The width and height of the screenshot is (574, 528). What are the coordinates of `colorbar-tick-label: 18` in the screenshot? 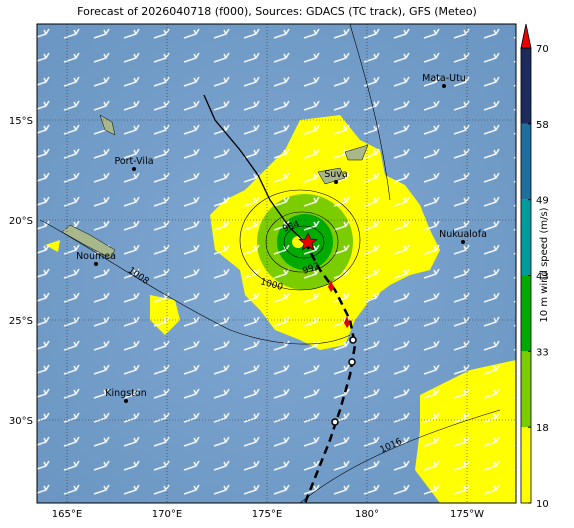 It's located at (542, 428).